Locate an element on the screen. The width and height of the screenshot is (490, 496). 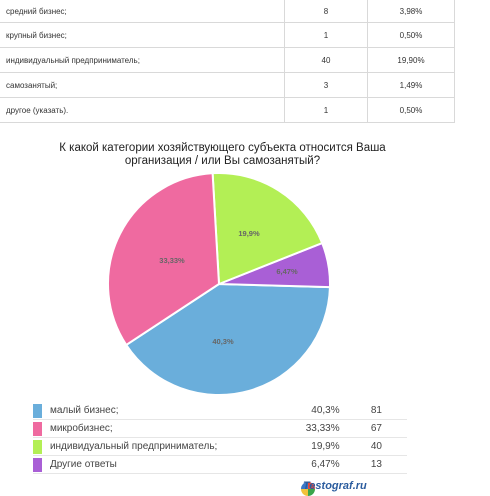
legend-percent: 33,33% is located at coordinates (307, 428).